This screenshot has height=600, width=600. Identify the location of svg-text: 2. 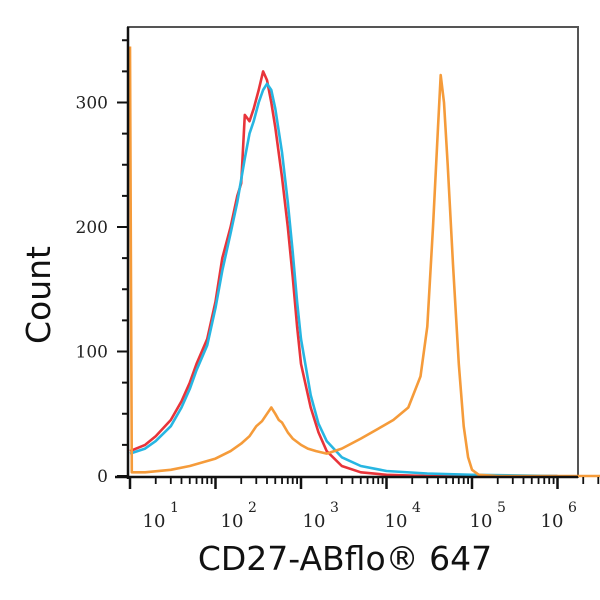
(252, 508).